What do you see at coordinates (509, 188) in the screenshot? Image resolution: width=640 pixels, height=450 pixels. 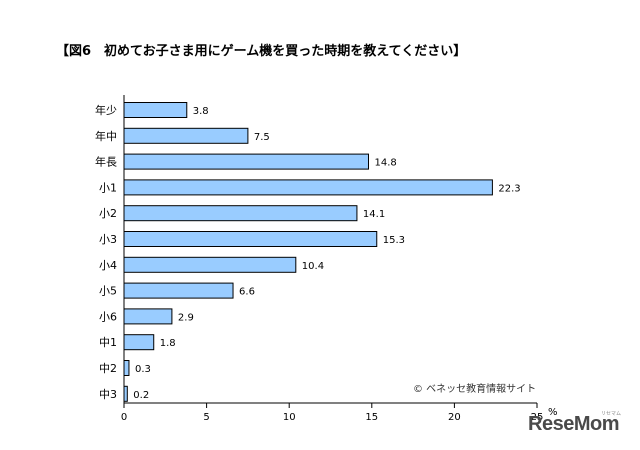 I see `data-label: 22.3` at bounding box center [509, 188].